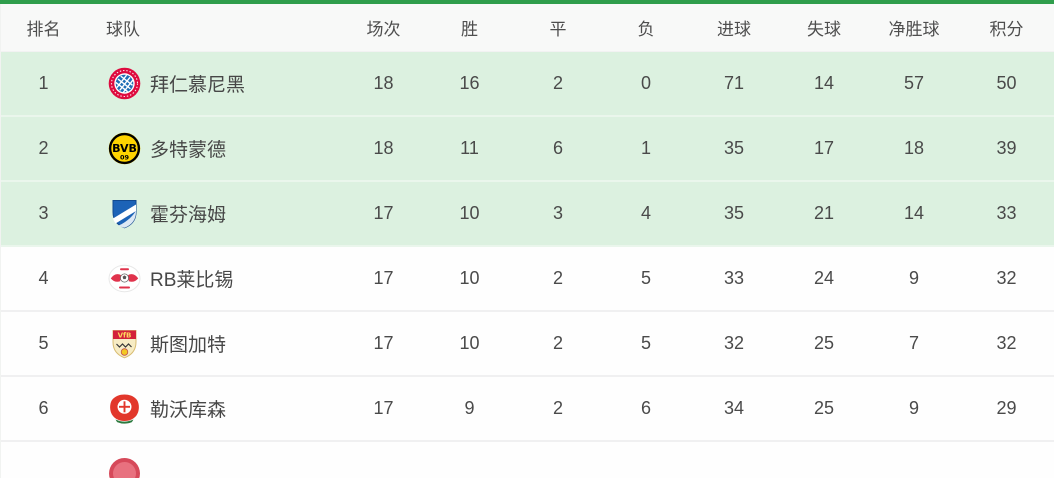  I want to click on drawn-value: 6, so click(557, 148).